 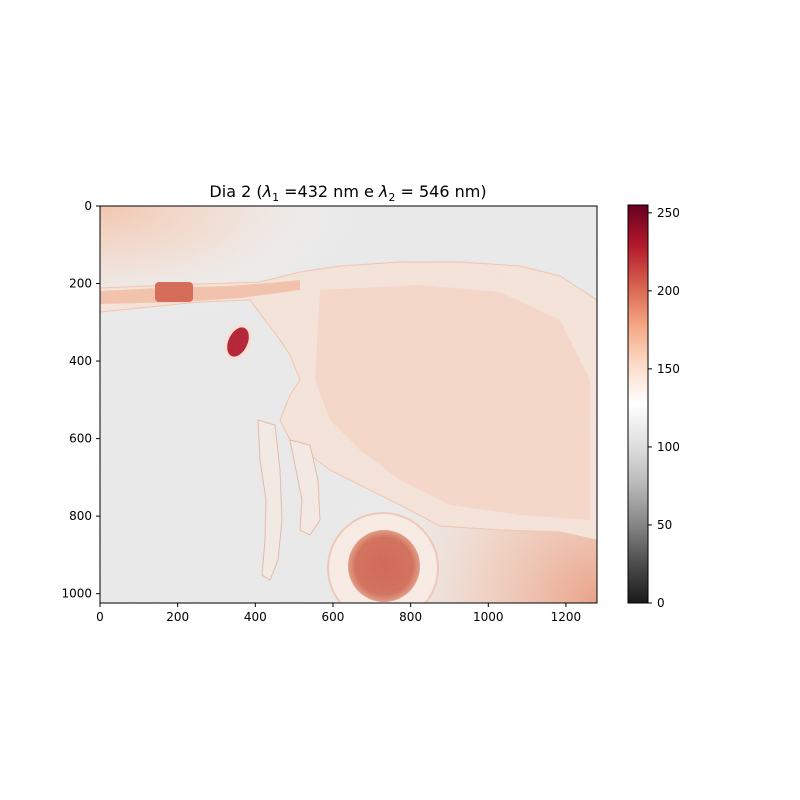 I want to click on colorbar-tick-label: 0, so click(x=661, y=603).